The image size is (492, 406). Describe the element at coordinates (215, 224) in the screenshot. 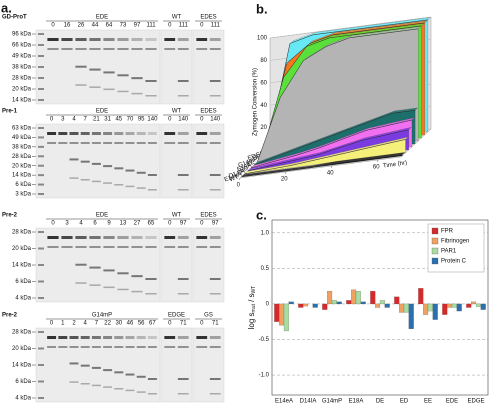

I see `lane-label: 97` at that location.